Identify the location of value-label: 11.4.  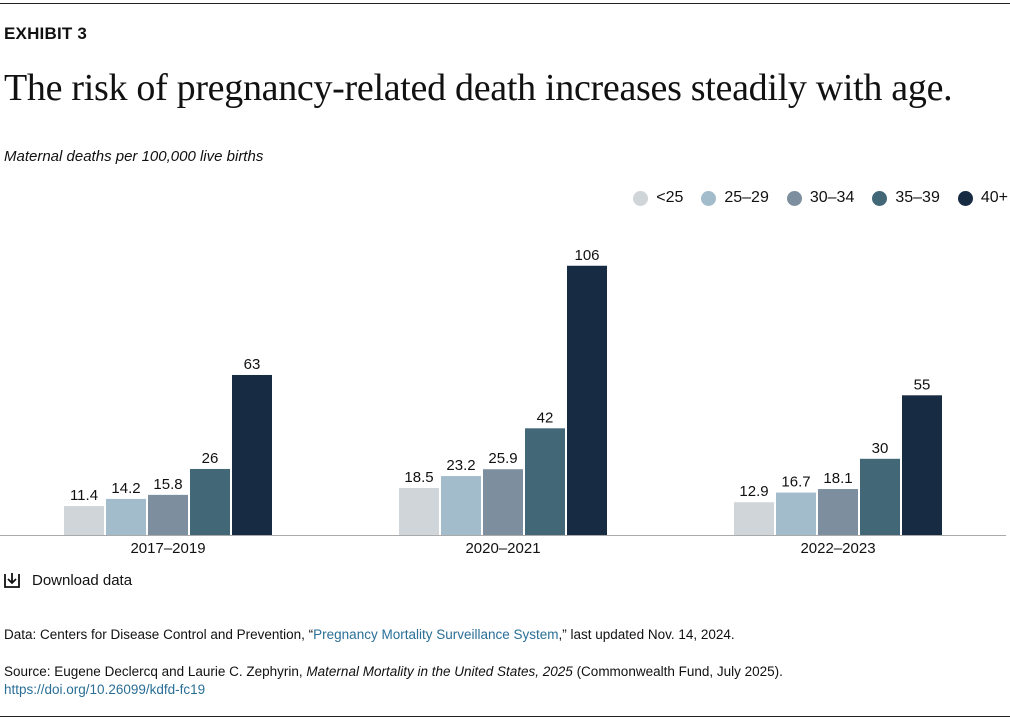
(84, 495).